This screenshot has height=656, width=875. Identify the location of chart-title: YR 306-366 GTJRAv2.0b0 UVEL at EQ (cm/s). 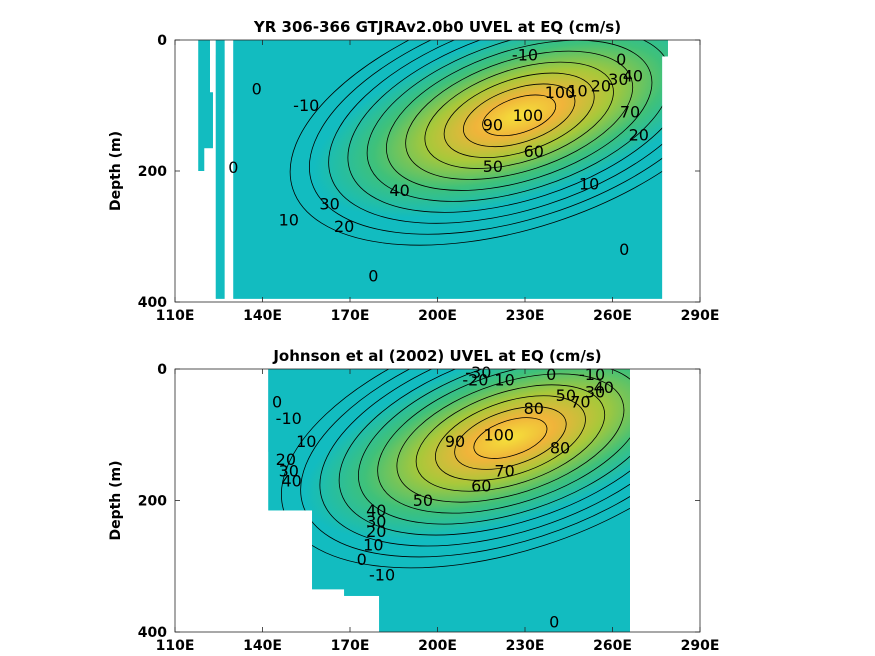
(437, 27).